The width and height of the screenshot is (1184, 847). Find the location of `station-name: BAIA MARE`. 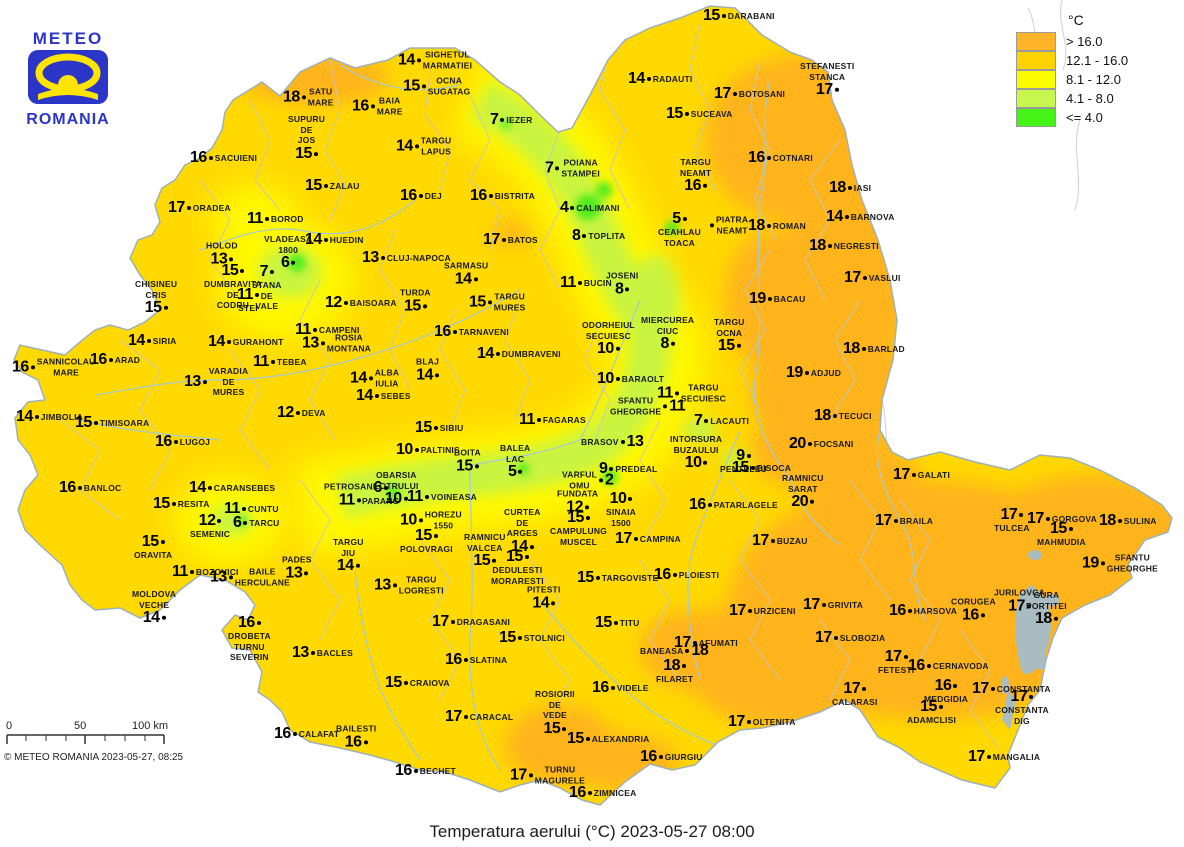

station-name: BAIA MARE is located at coordinates (389, 105).